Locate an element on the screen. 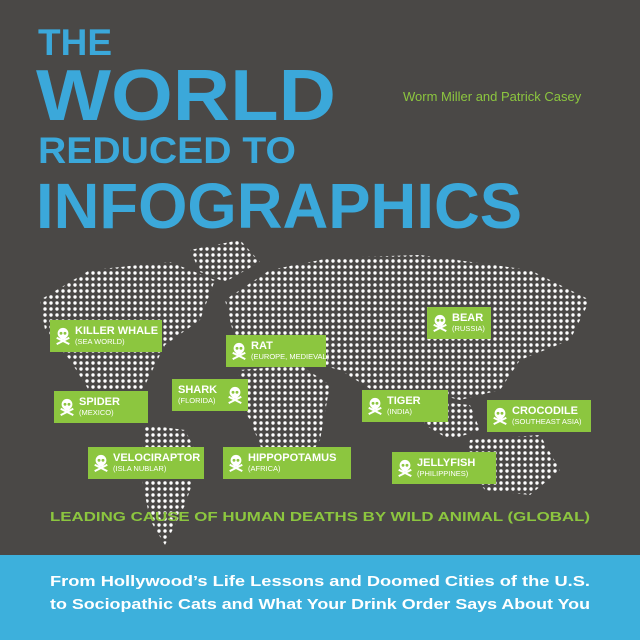  title-line: WORLD is located at coordinates (186, 96).